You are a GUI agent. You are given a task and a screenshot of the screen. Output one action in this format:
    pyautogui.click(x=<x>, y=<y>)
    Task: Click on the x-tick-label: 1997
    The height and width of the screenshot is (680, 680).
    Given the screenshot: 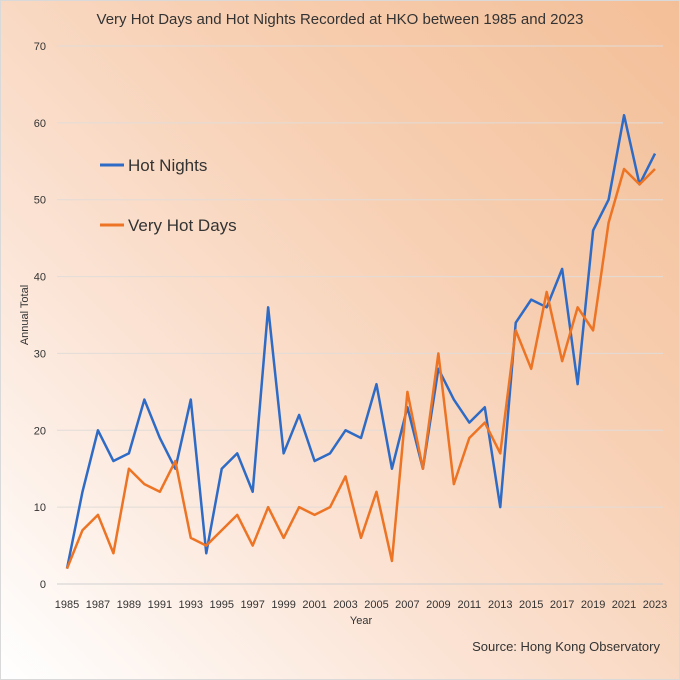 What is the action you would take?
    pyautogui.click(x=252, y=605)
    